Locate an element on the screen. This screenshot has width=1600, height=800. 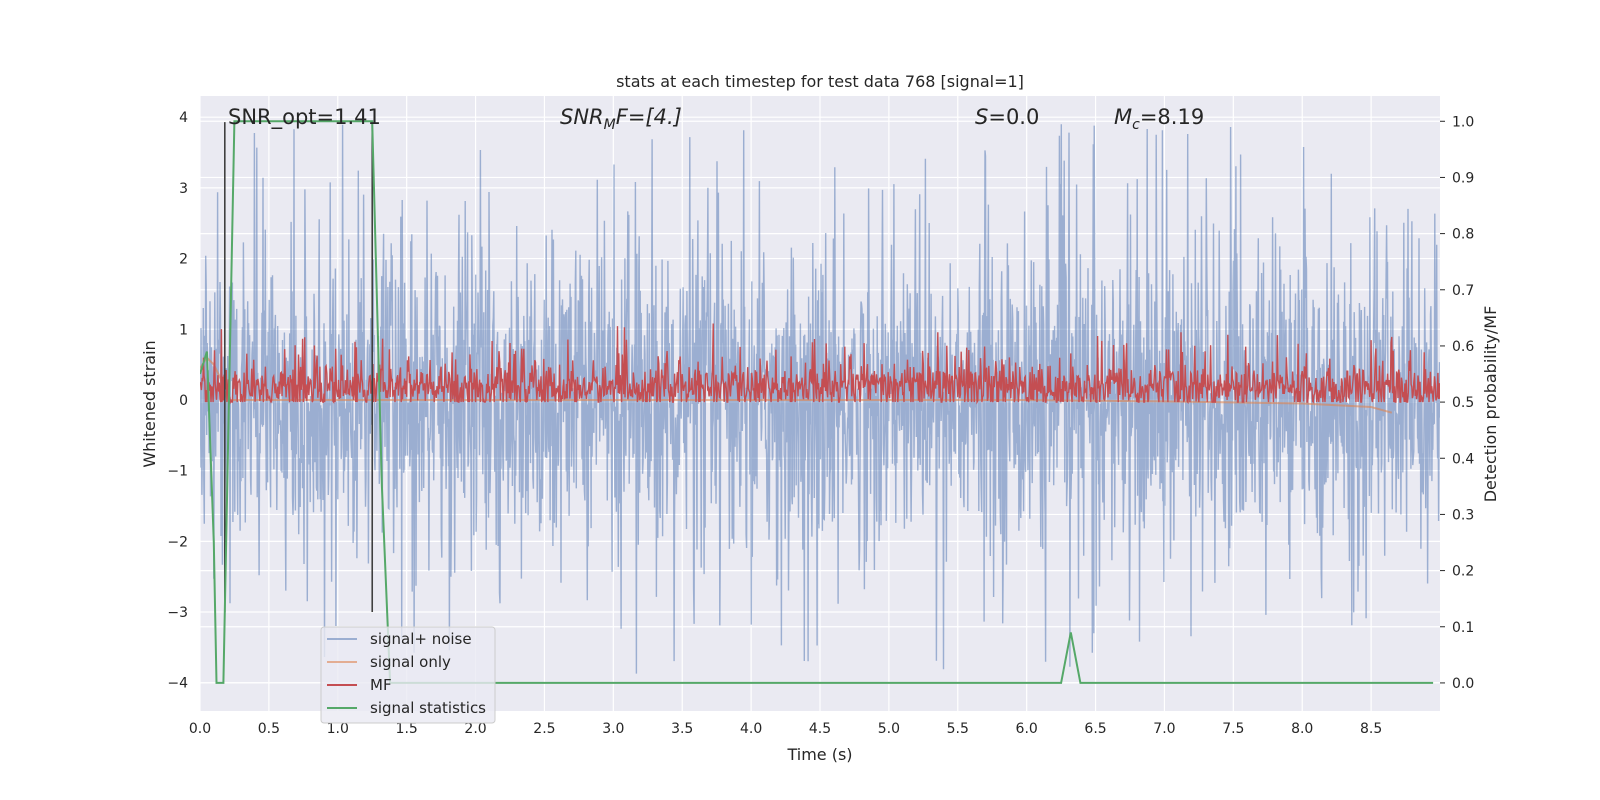
annotation-s-tail: =0.0 is located at coordinates (1013, 117).